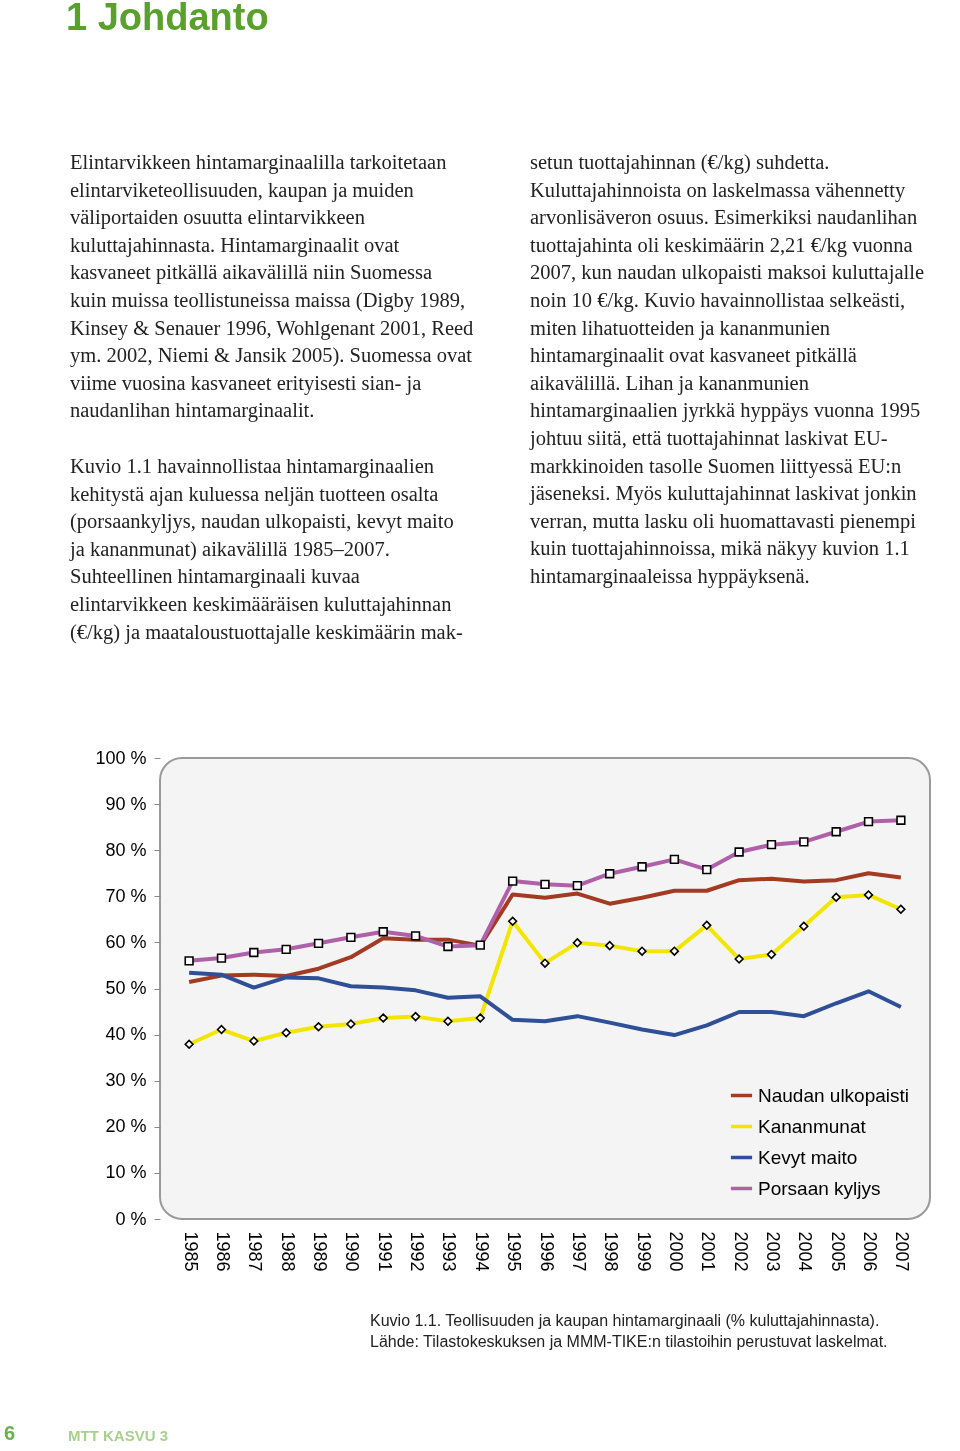 The width and height of the screenshot is (960, 1451). I want to click on text: MTT KASVU 3, so click(118, 1435).